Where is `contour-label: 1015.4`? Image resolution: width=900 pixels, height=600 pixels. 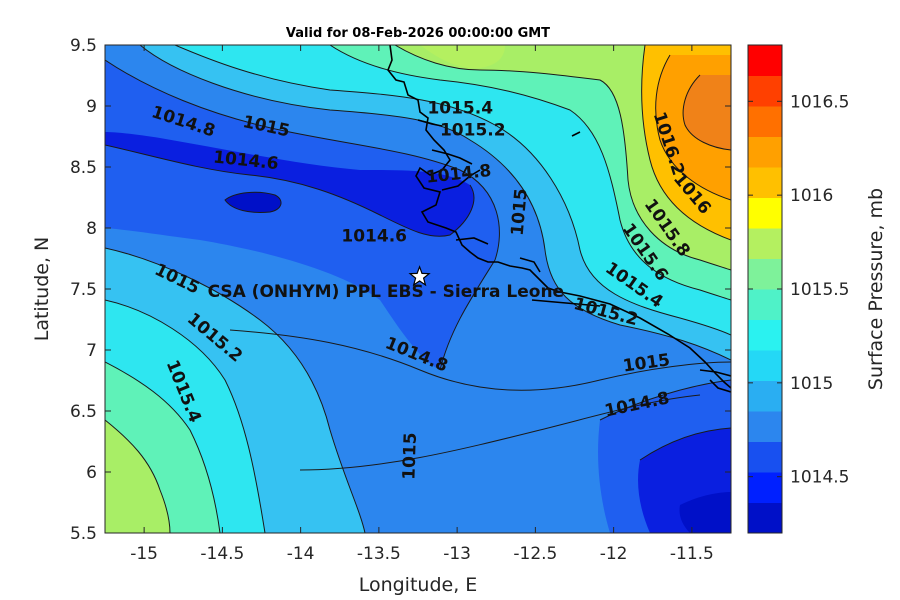
contour-label: 1015.4 is located at coordinates (460, 108).